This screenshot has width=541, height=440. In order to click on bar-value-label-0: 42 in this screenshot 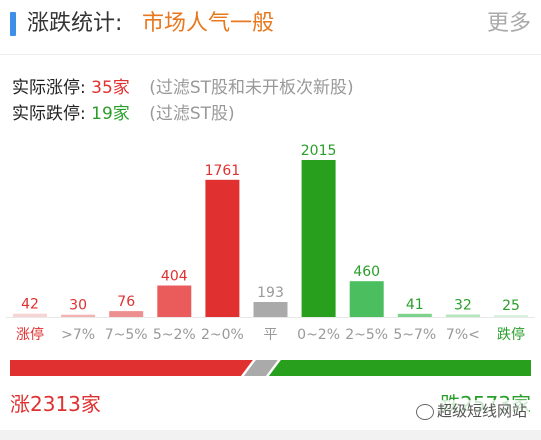, I will do `click(30, 305)`.